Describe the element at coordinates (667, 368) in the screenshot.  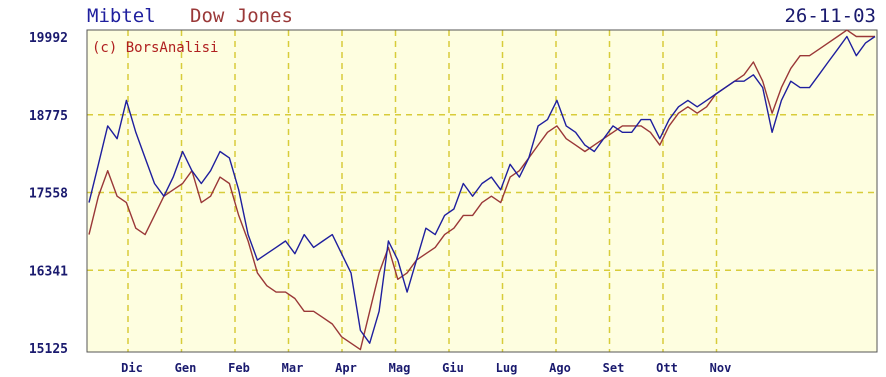
I see `x-tick-label: Ott` at that location.